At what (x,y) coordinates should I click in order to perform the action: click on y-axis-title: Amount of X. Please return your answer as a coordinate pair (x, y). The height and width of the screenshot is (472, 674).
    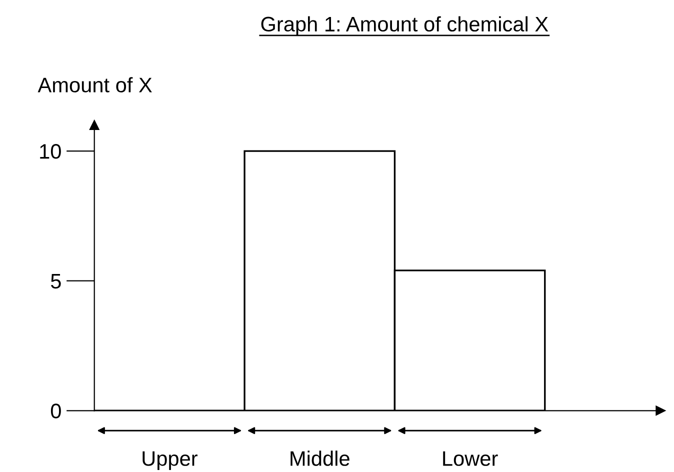
    Looking at the image, I should click on (95, 84).